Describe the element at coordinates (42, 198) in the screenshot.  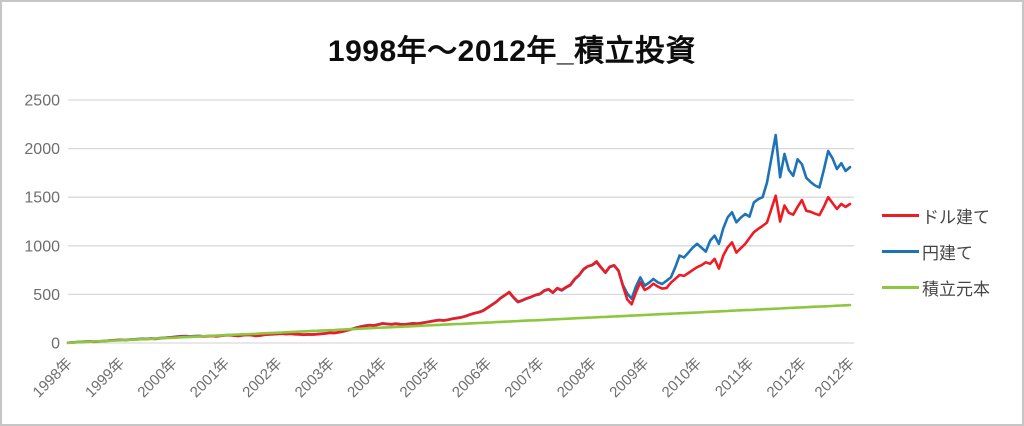
I see `y-tick-label-1500: 1500` at that location.